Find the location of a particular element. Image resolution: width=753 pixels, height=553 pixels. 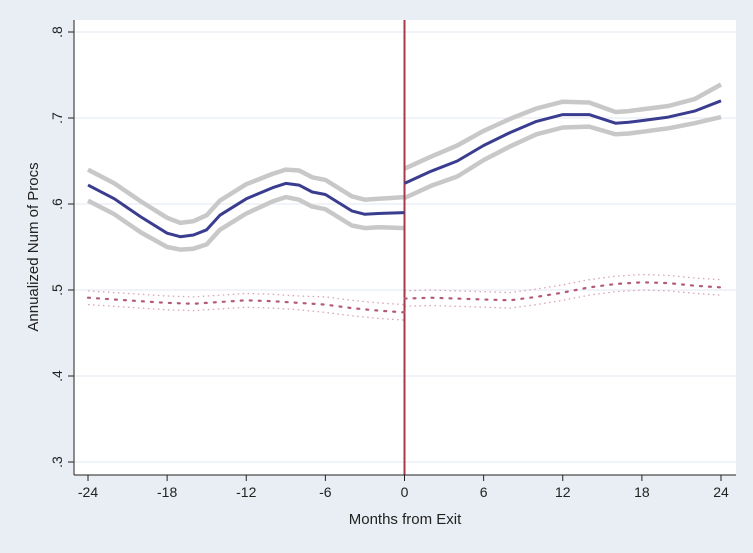

x-tick-label: 0 is located at coordinates (405, 492).